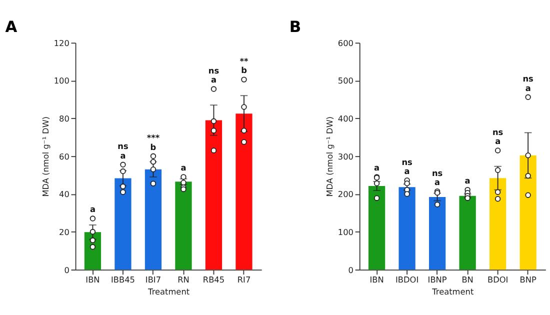 Image resolution: width=550 pixels, height=315 pixels. I want to click on x-tick-label: BDOI, so click(497, 279).